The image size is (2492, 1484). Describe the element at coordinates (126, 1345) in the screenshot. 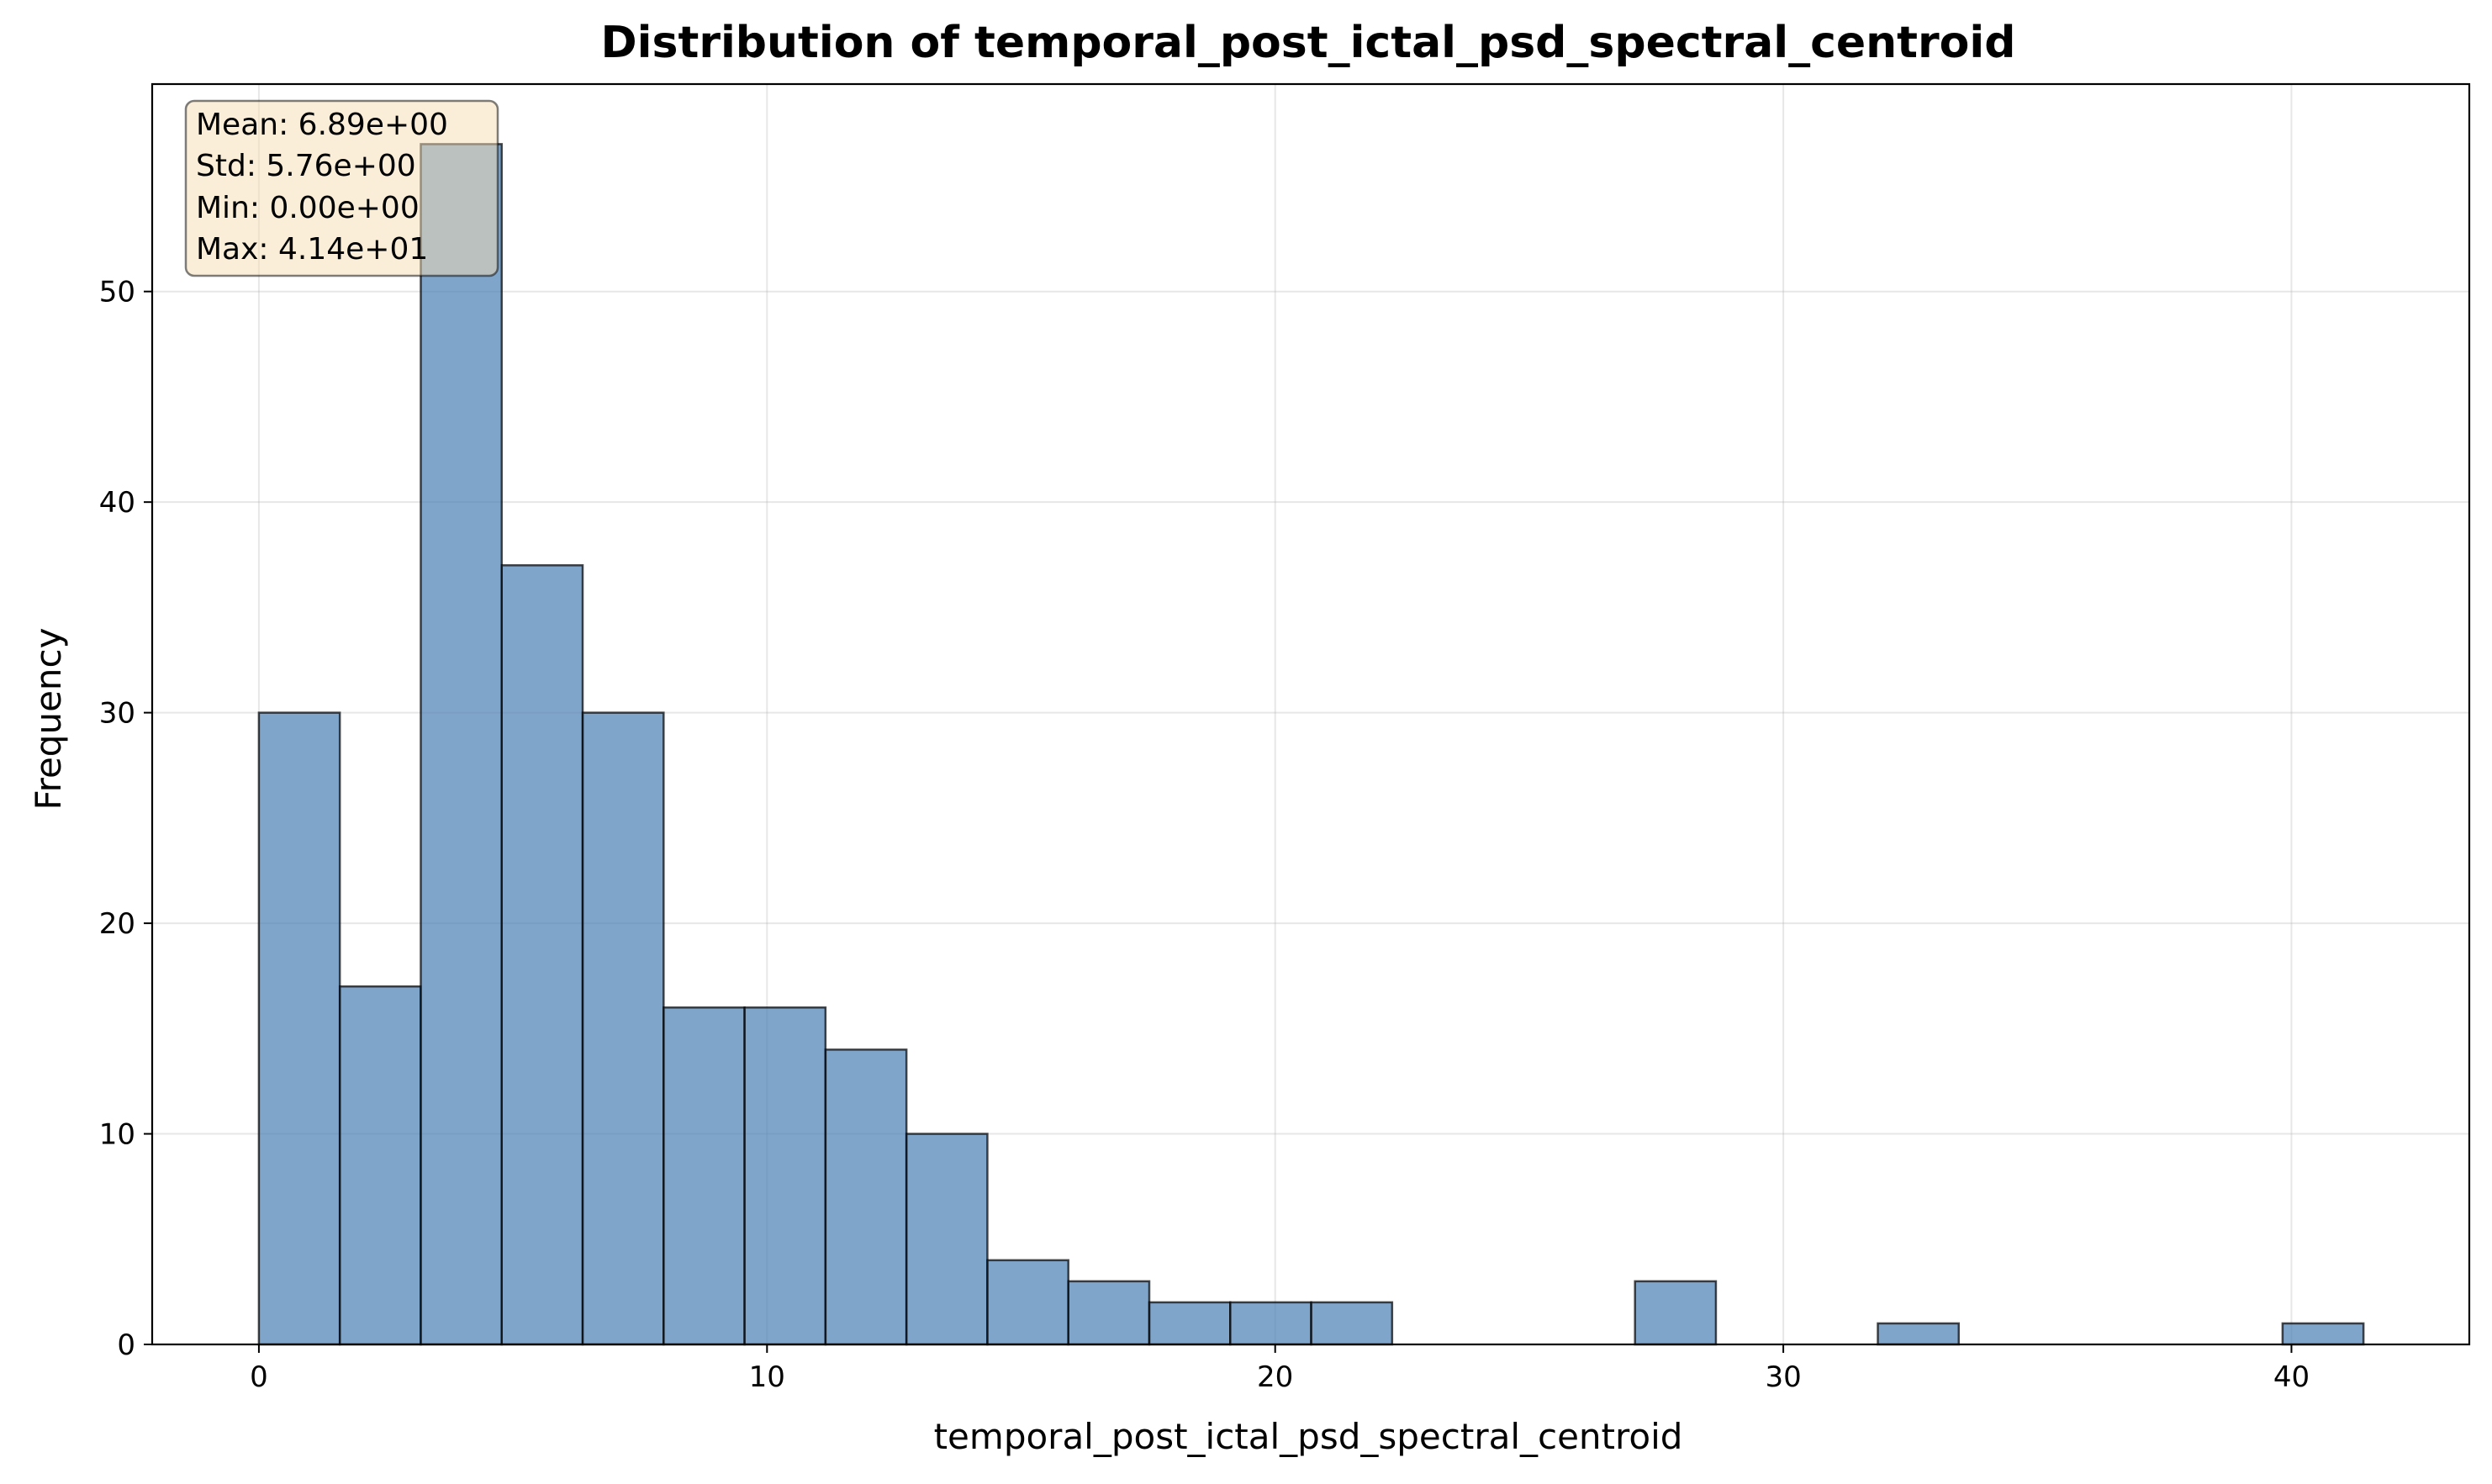

I see `y-tick-label: 0` at that location.